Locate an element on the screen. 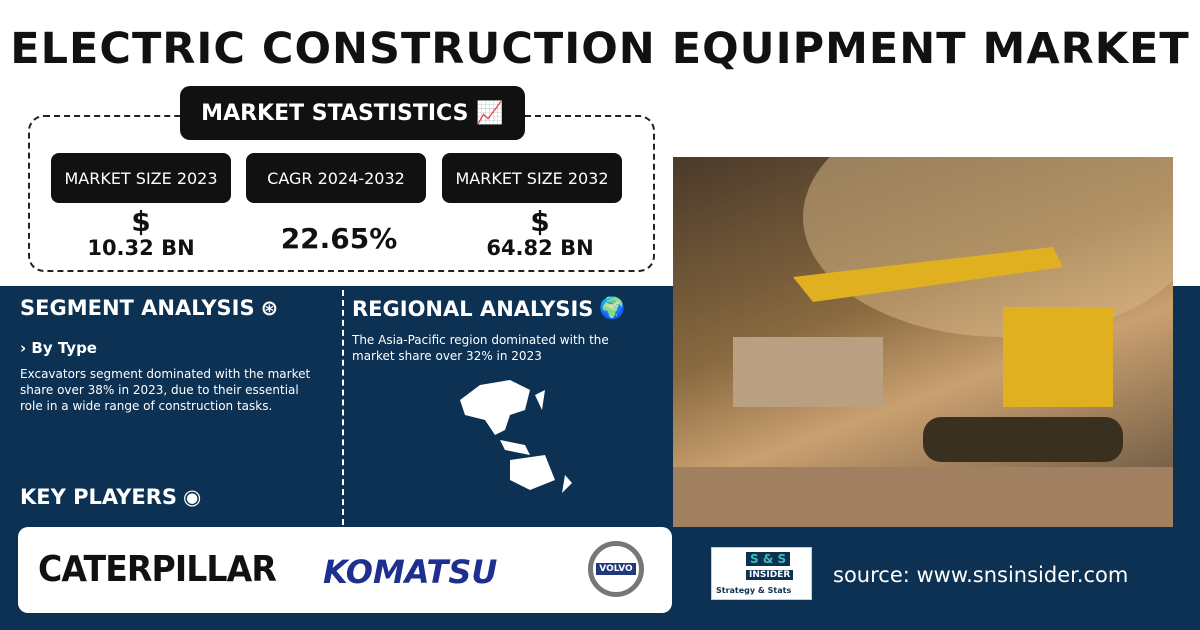 This screenshot has height=630, width=1200. volvo-text: VOLVO is located at coordinates (616, 569).